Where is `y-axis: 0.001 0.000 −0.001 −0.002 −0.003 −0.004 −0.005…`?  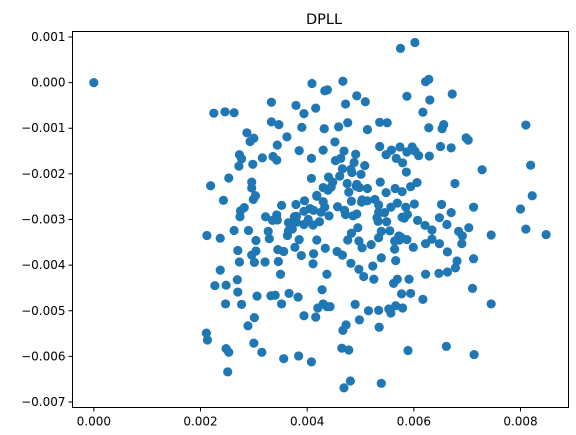
y-axis: 0.001 0.000 −0.001 −0.002 −0.003 −0.004 −0.005… is located at coordinates (47, 219).